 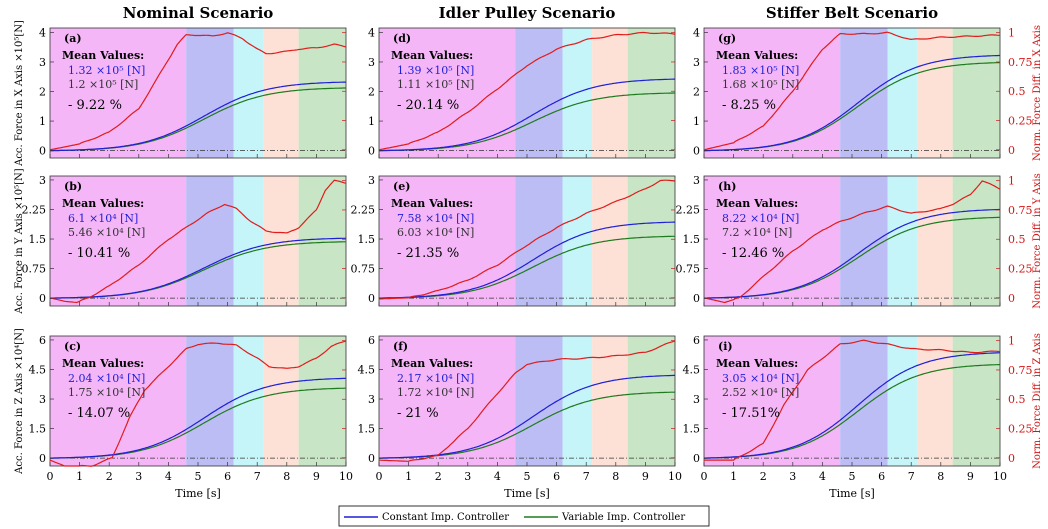 What do you see at coordinates (727, 38) in the screenshot?
I see `panel-letter: (g)` at bounding box center [727, 38].